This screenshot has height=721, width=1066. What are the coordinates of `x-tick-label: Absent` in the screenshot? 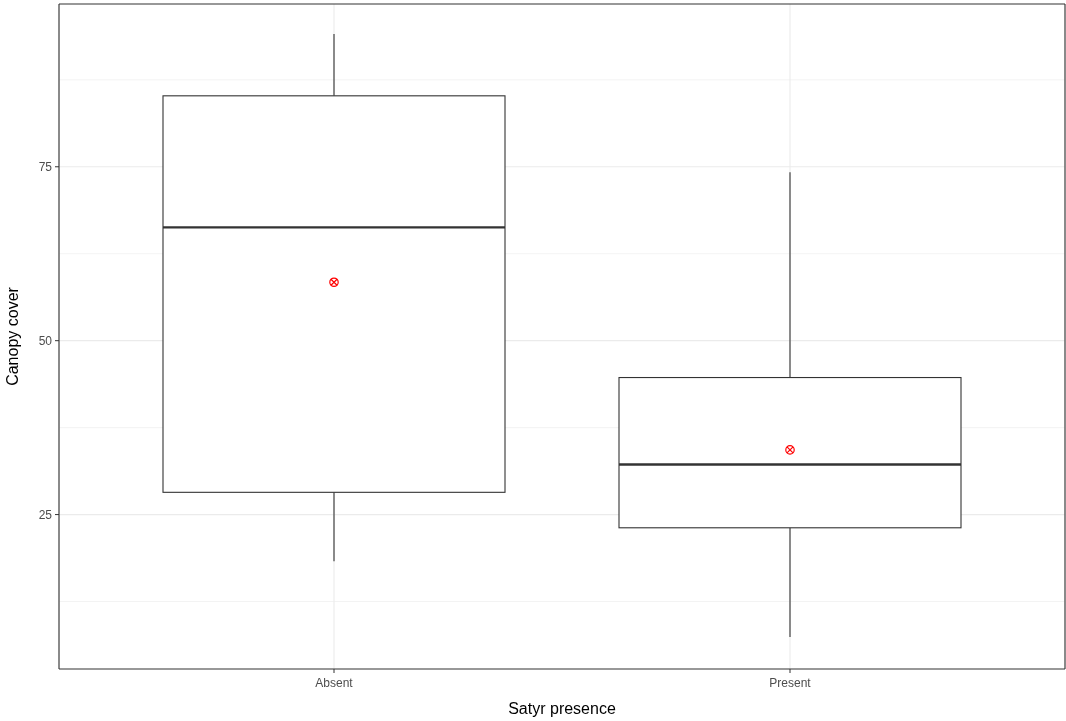 It's located at (334, 682).